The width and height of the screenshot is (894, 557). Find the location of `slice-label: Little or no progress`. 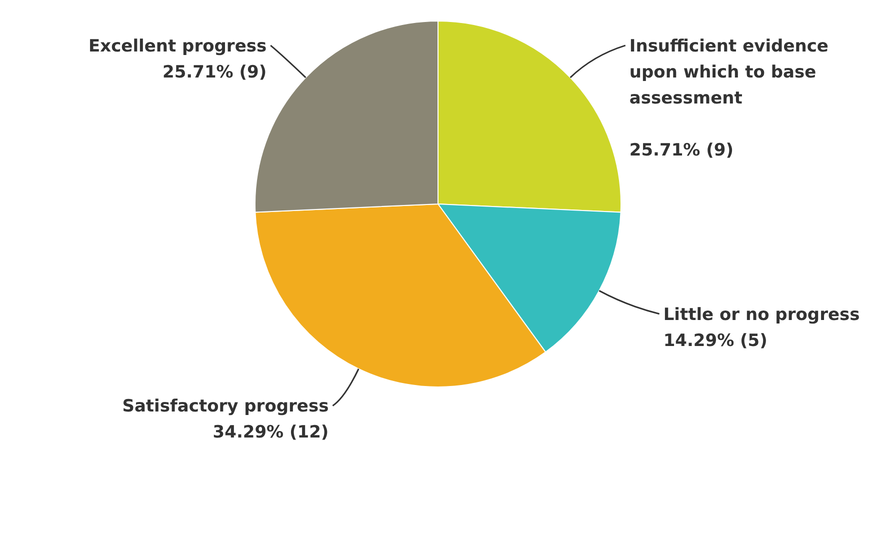

slice-label: Little or no progress is located at coordinates (761, 314).